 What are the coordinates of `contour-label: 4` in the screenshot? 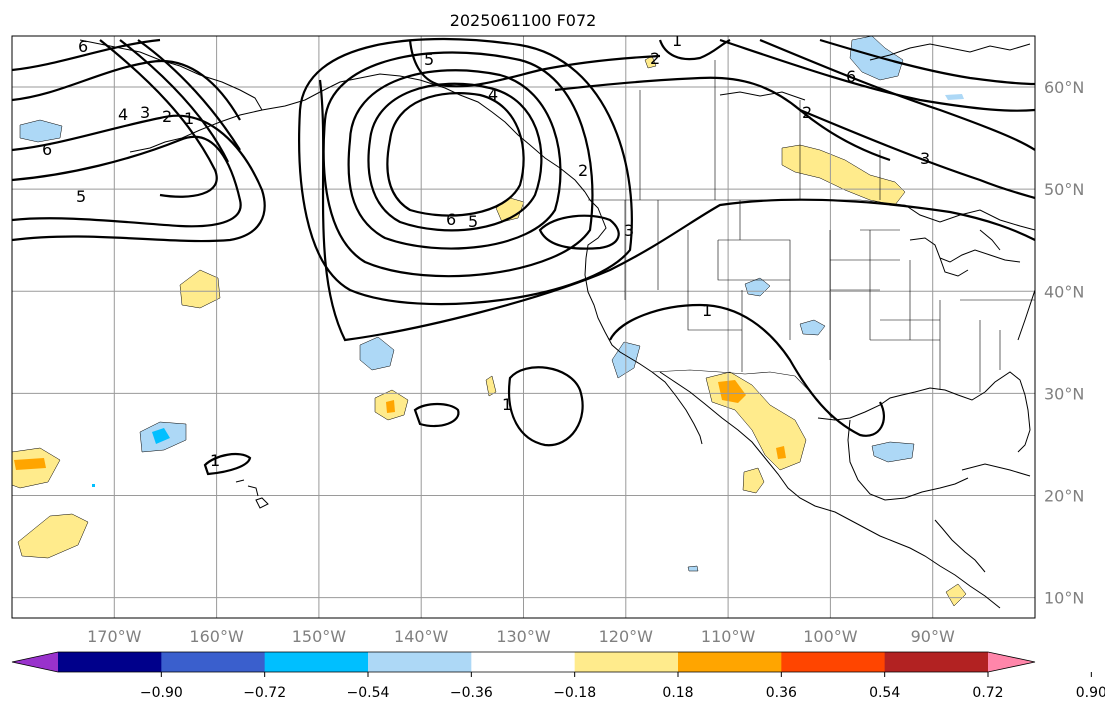 It's located at (123, 114).